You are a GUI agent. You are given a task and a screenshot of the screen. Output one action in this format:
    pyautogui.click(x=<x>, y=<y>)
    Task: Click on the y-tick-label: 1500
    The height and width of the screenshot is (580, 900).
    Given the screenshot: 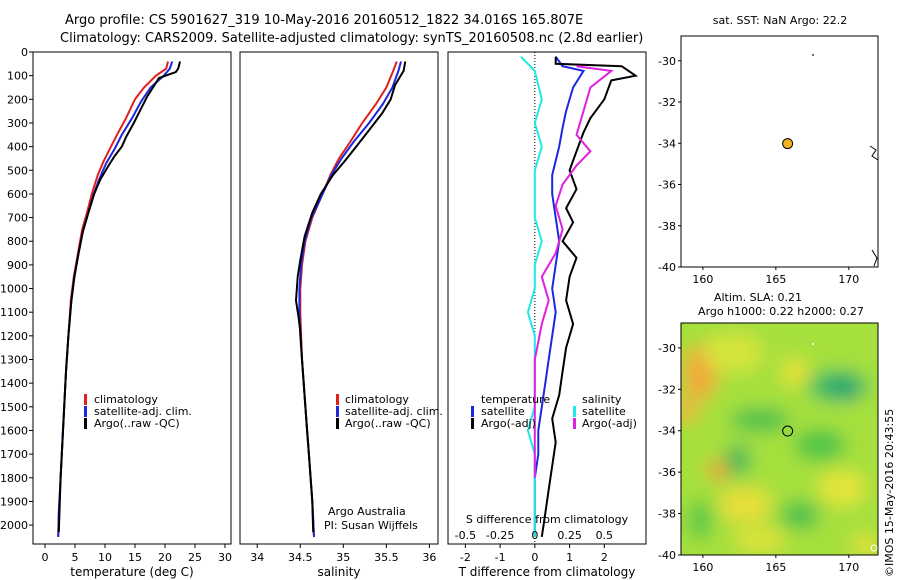 What is the action you would take?
    pyautogui.click(x=14, y=407)
    